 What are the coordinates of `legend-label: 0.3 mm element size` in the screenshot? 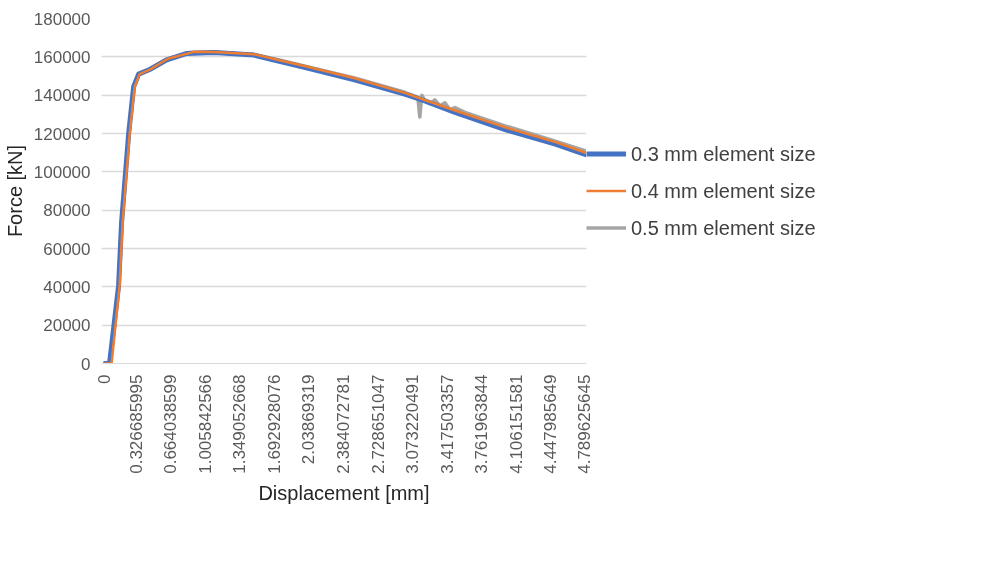 It's located at (723, 153).